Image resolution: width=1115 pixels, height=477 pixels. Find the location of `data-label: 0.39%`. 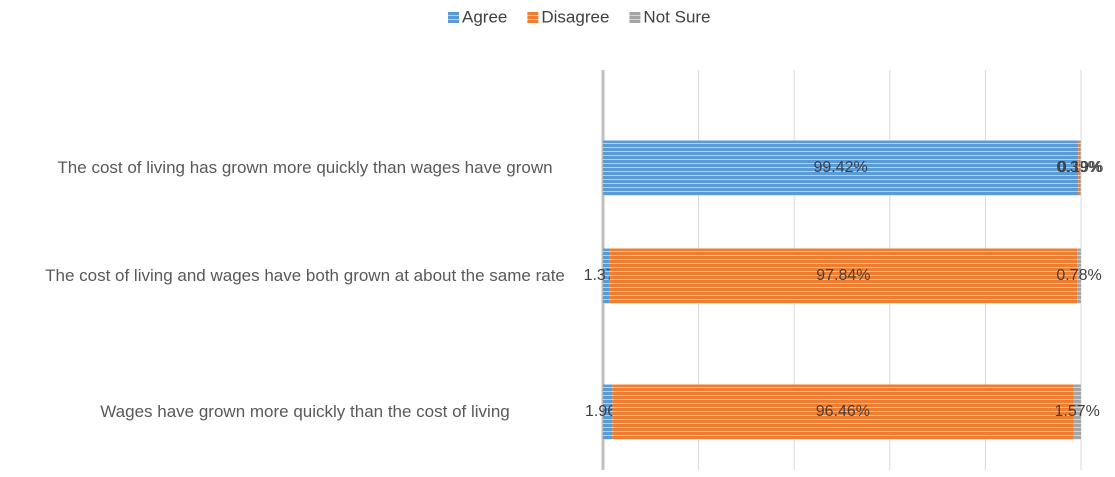

data-label: 0.39% is located at coordinates (1078, 167).